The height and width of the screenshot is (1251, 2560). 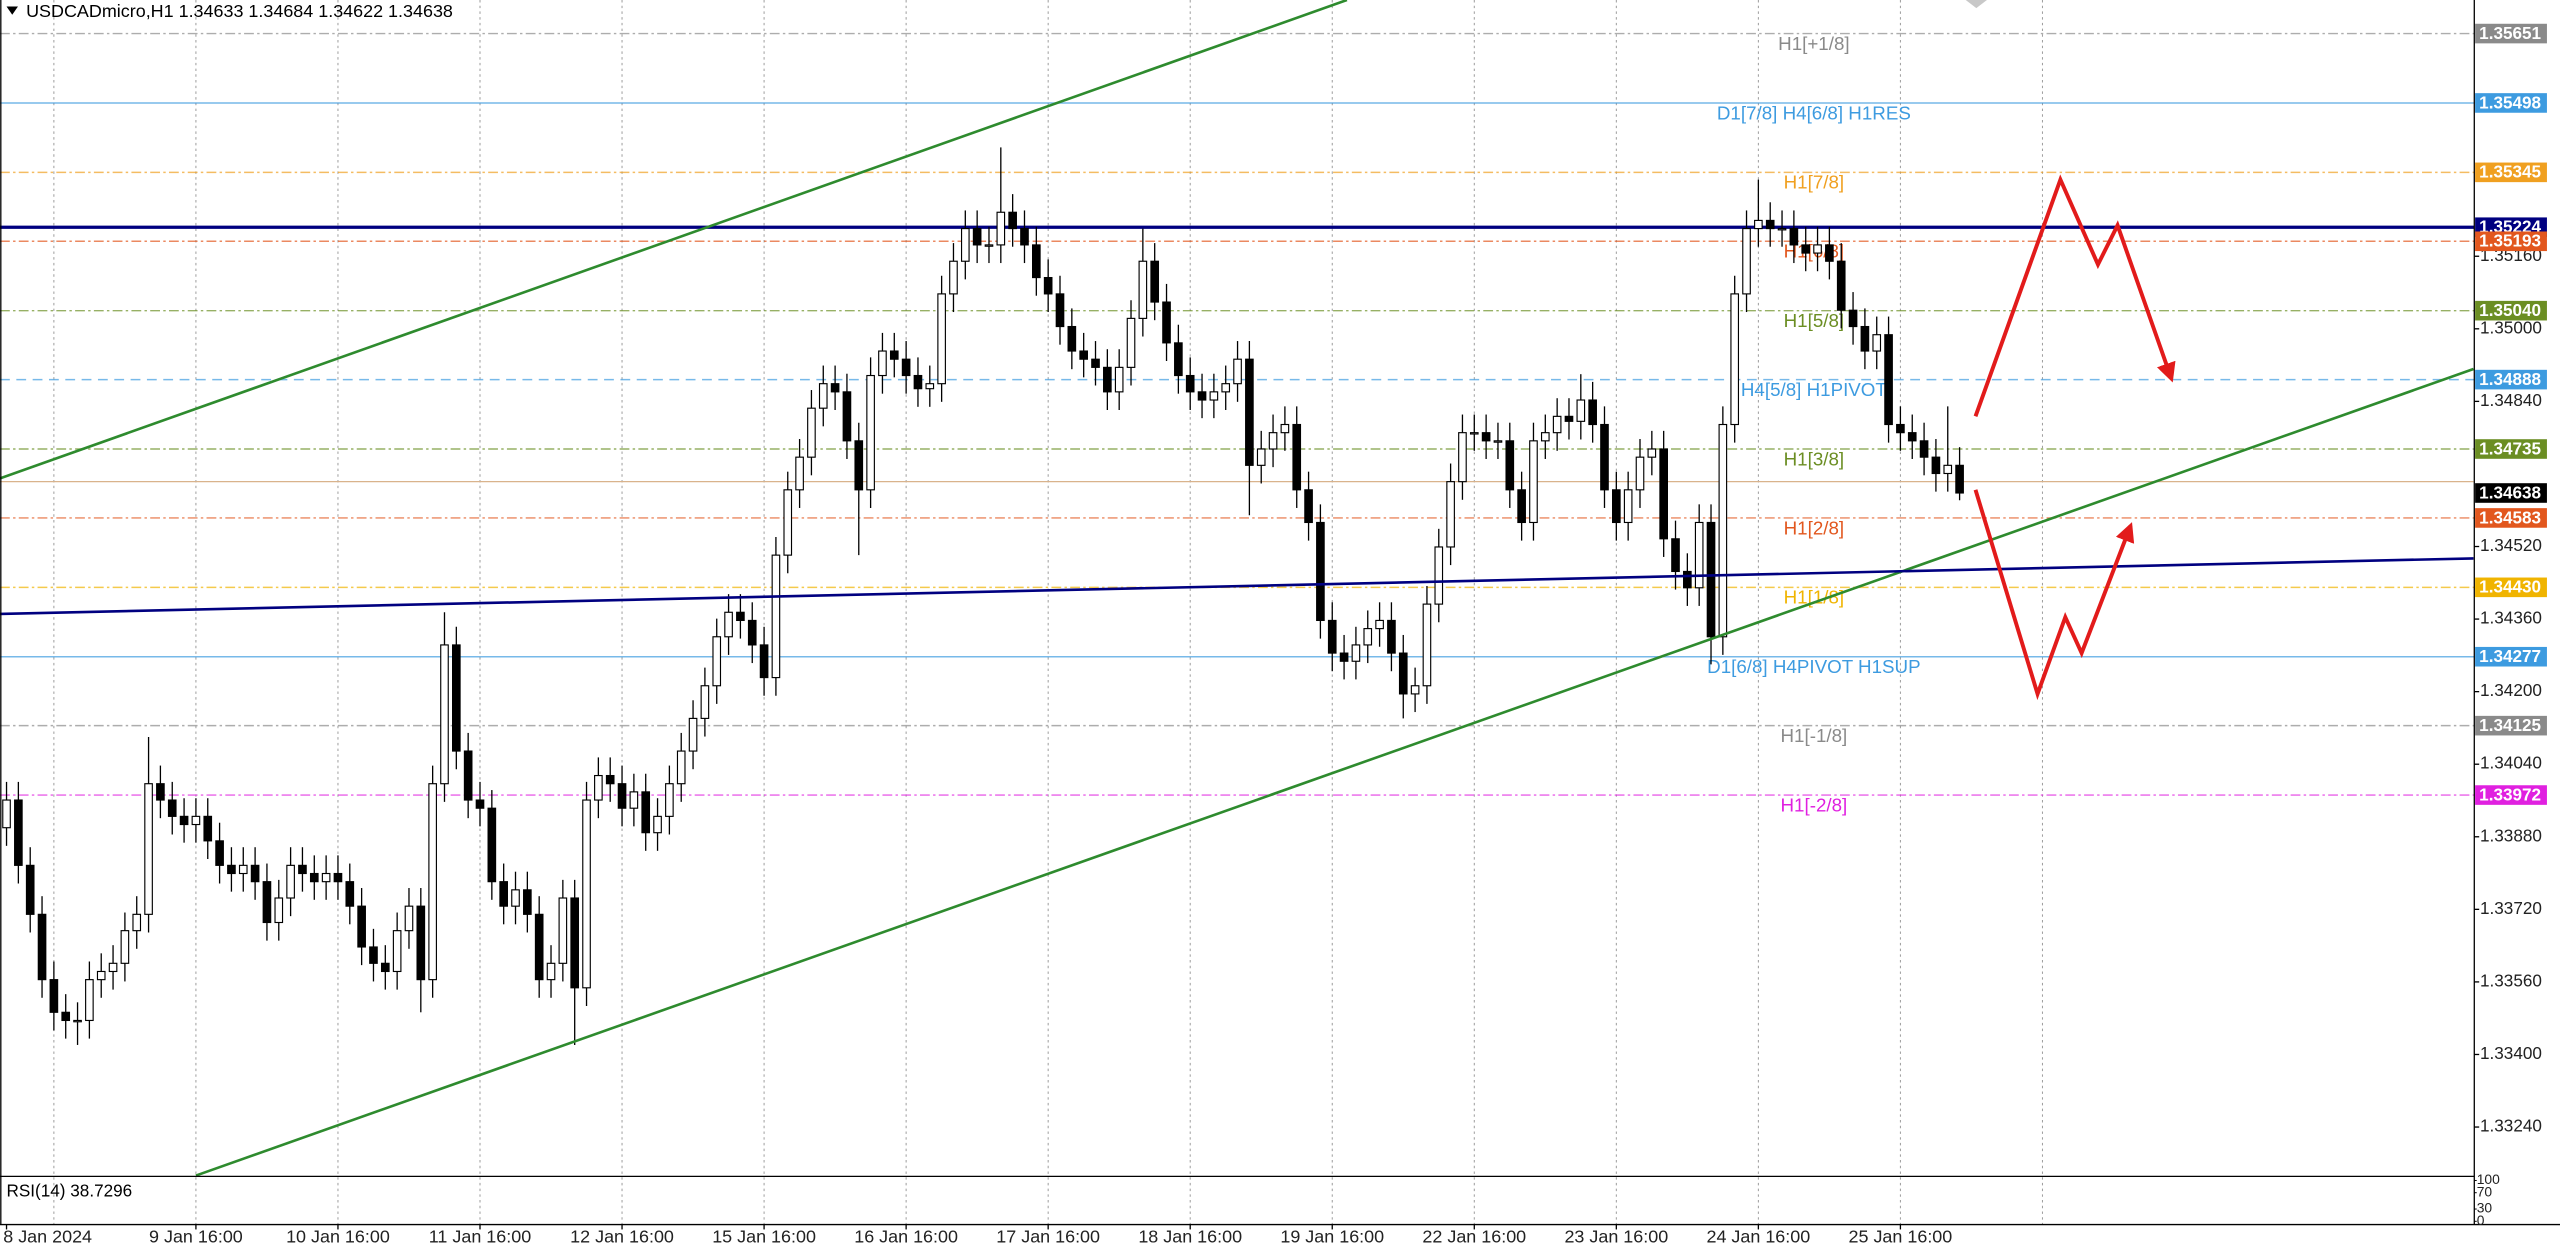 What do you see at coordinates (2511, 545) in the screenshot?
I see `y-tick-label: 1.34520` at bounding box center [2511, 545].